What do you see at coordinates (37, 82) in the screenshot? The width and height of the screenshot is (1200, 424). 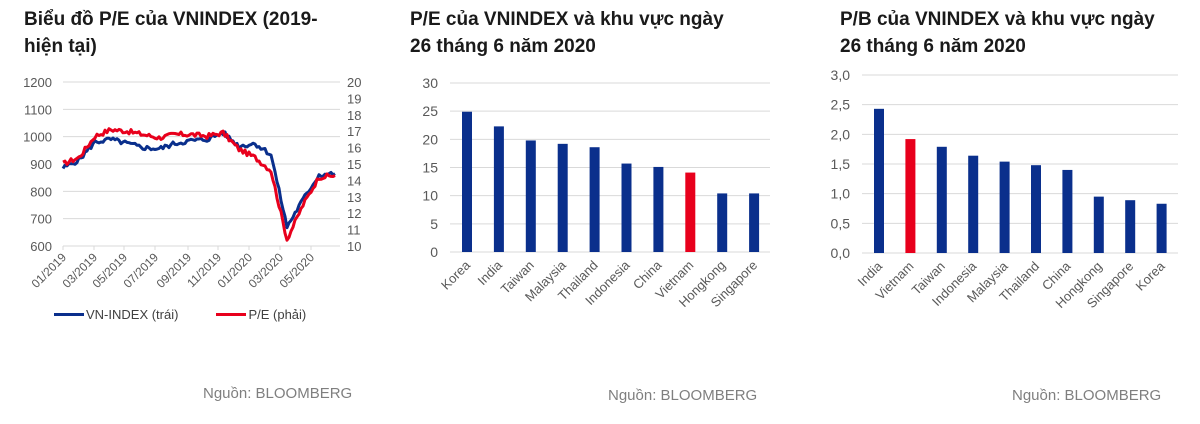 I see `y-left-tick: 1200` at bounding box center [37, 82].